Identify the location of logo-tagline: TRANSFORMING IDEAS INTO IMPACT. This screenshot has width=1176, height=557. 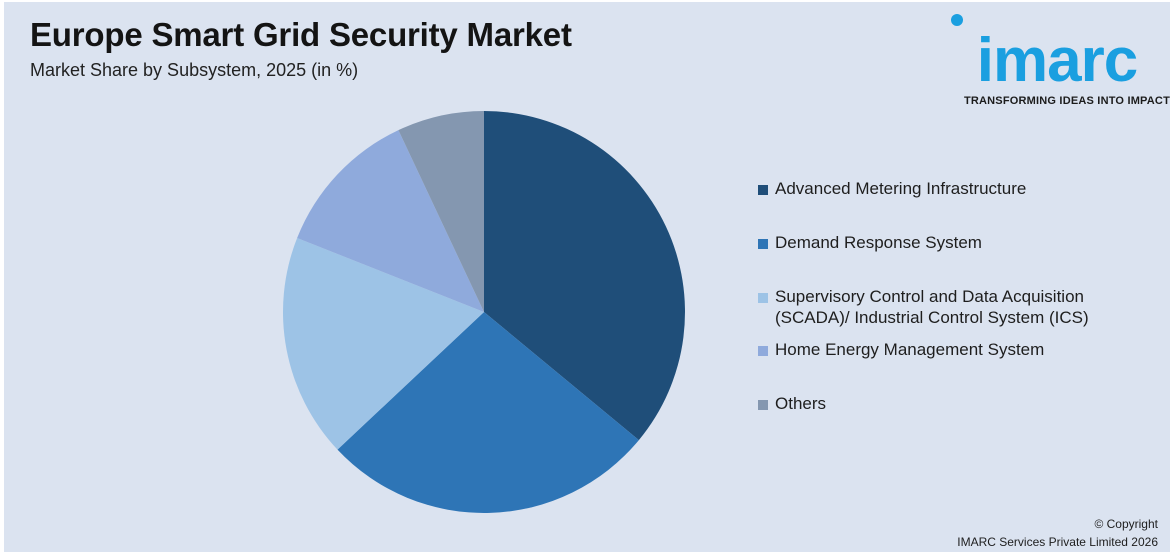
(1066, 101).